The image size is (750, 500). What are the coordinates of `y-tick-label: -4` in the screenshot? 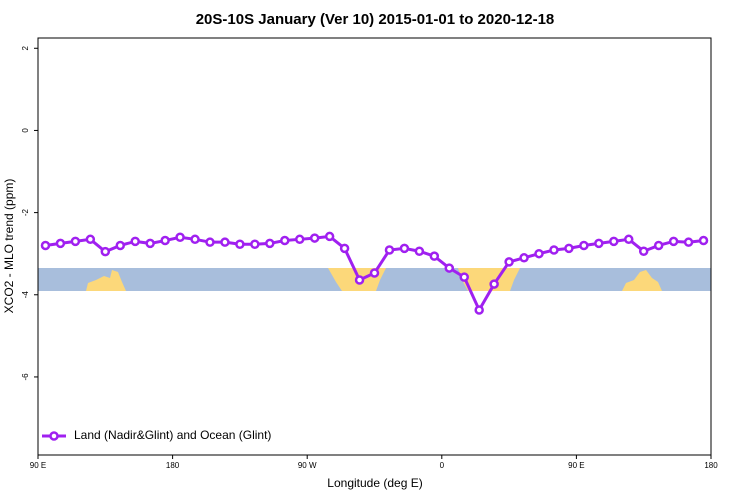 It's located at (25, 295).